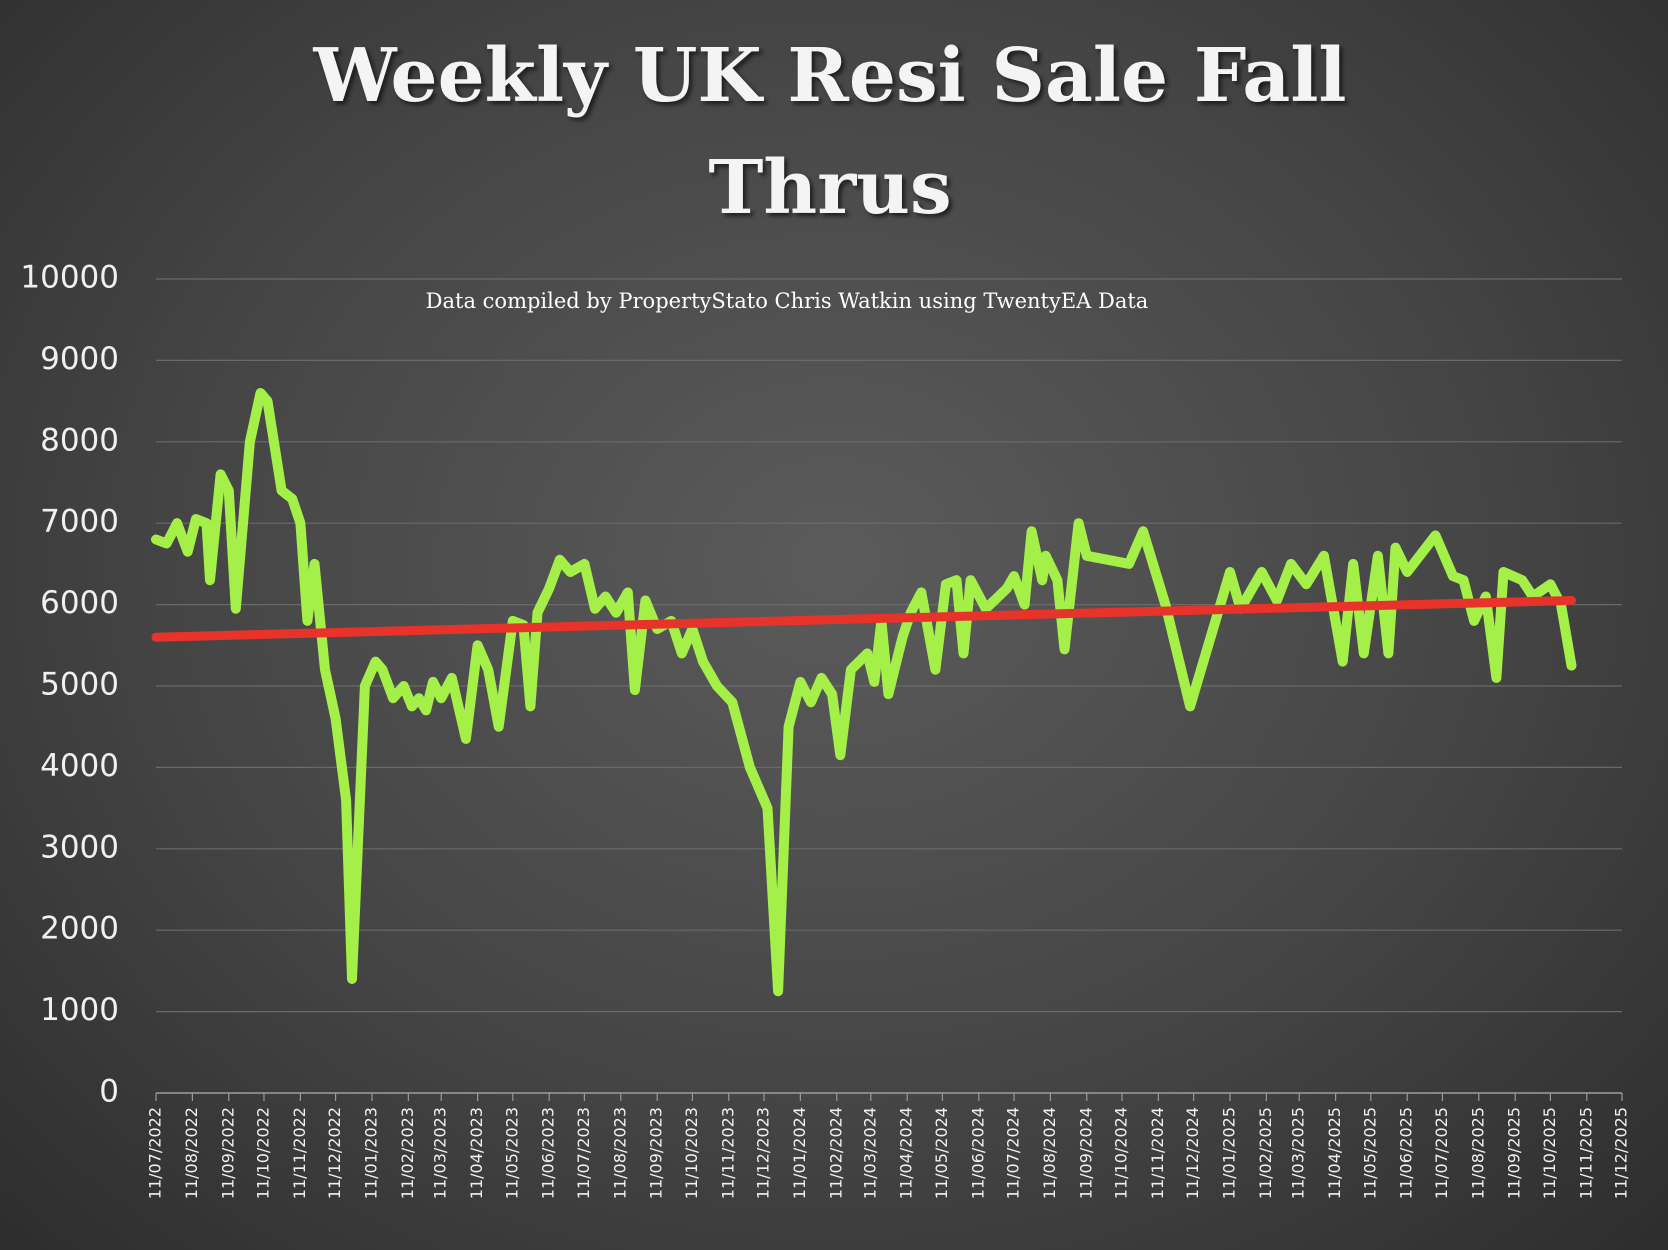 Image resolution: width=1668 pixels, height=1250 pixels. What do you see at coordinates (69, 278) in the screenshot?
I see `y-tick-label: 10000` at bounding box center [69, 278].